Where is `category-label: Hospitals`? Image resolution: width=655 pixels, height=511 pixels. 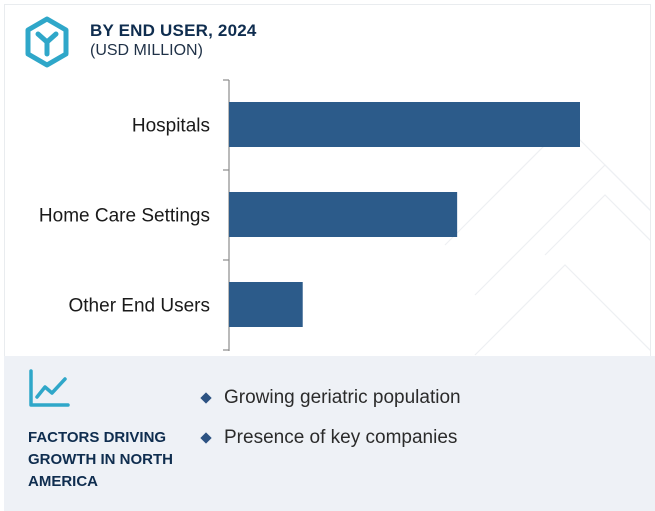
category-label: Hospitals is located at coordinates (171, 126).